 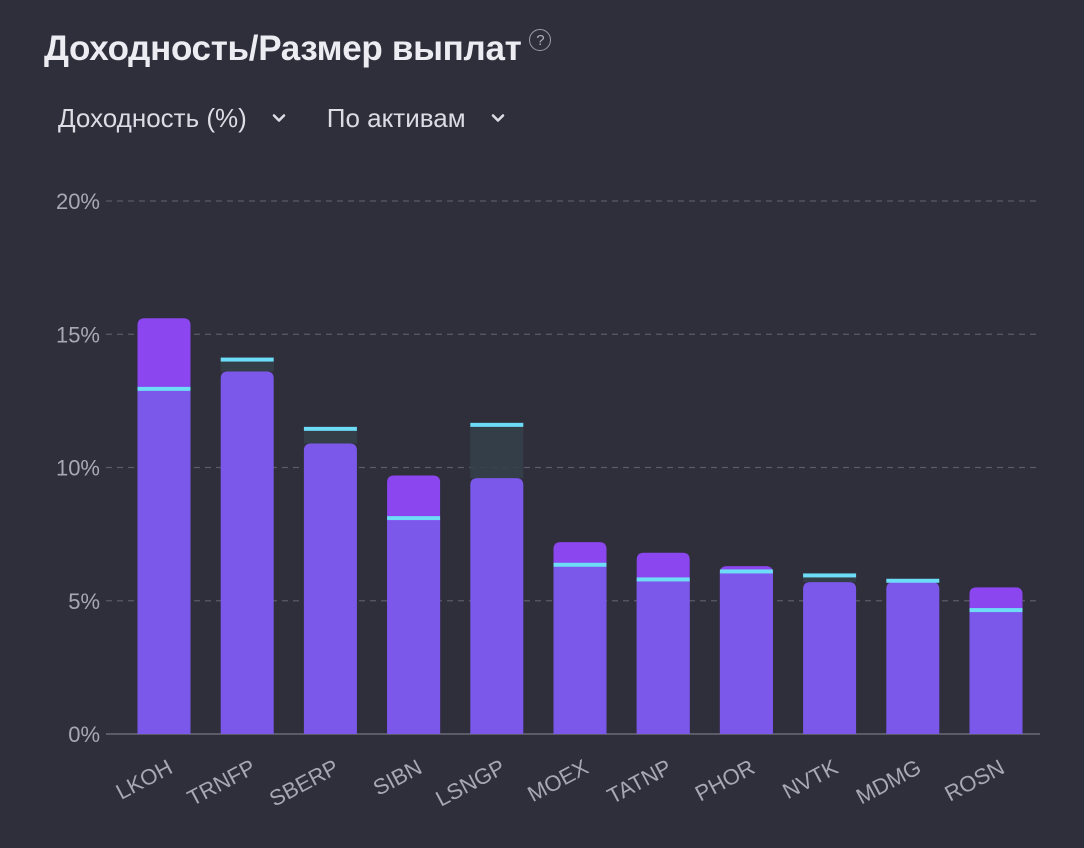 What do you see at coordinates (580, 650) in the screenshot?
I see `bar-base-moex` at bounding box center [580, 650].